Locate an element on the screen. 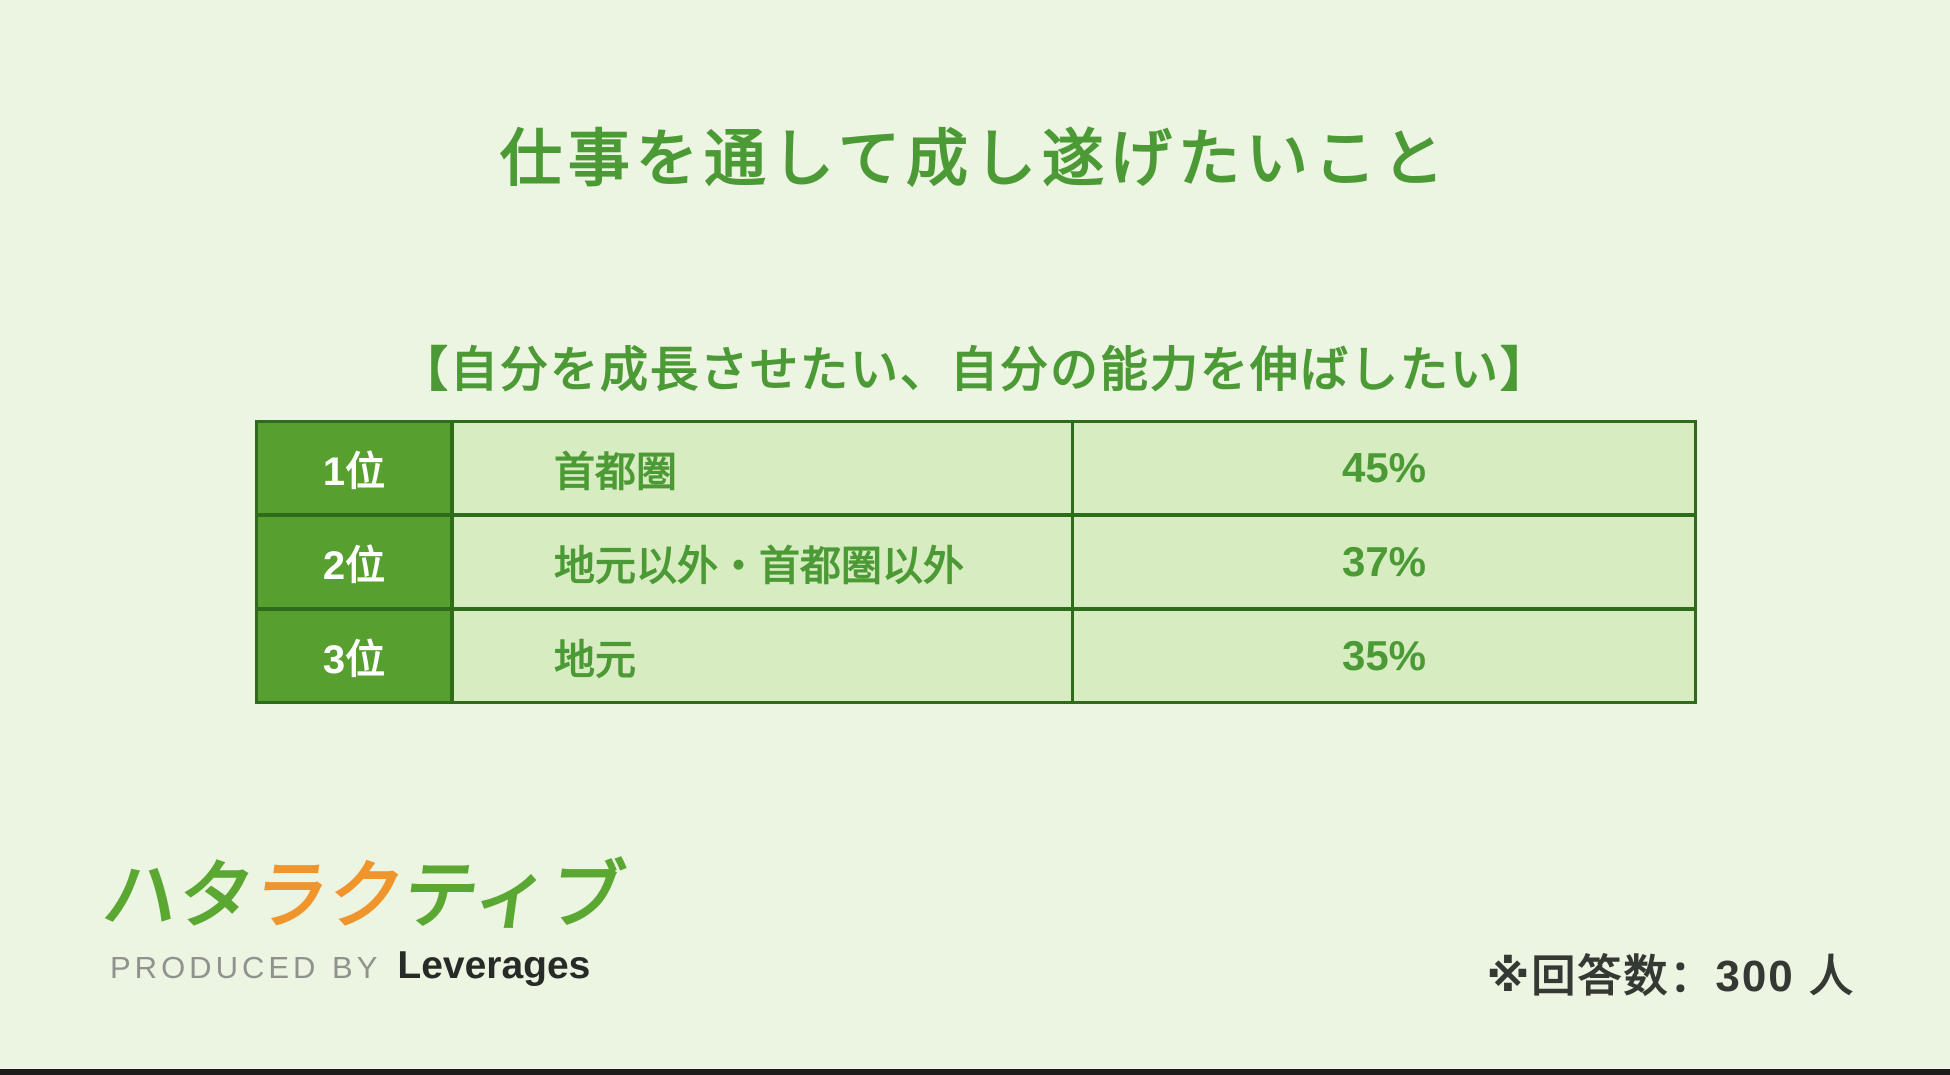  table-row: 3位 地元 35% is located at coordinates (976, 654).